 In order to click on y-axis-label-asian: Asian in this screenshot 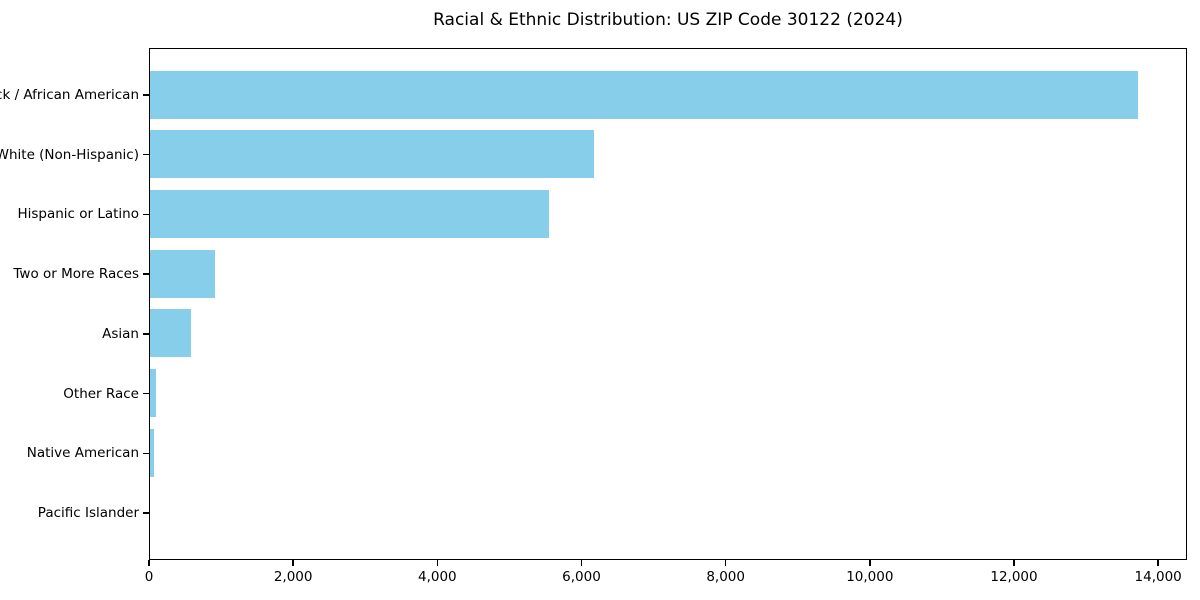, I will do `click(120, 333)`.